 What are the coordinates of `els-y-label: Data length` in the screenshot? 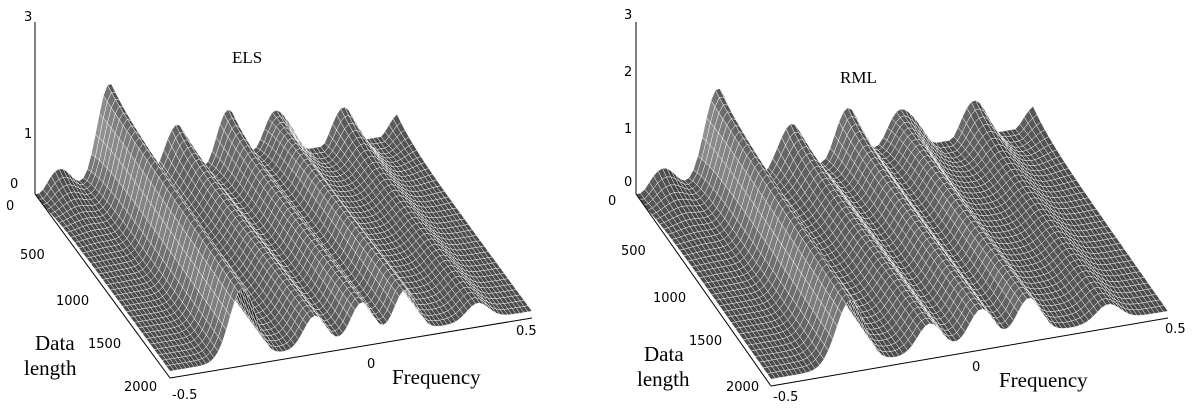 It's located at (52, 355).